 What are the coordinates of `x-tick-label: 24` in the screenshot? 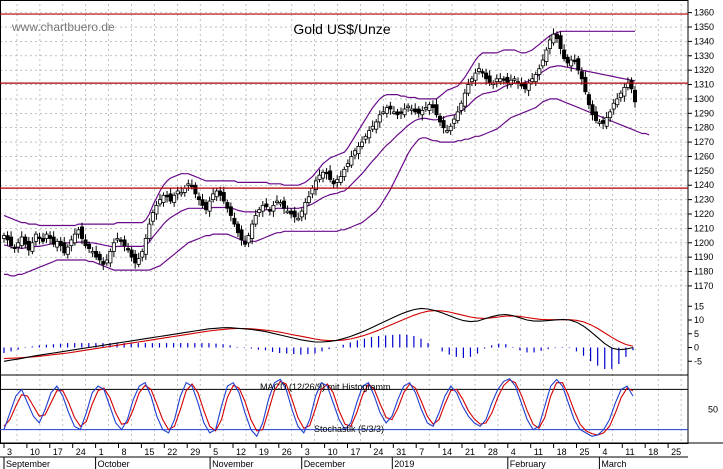 It's located at (378, 452).